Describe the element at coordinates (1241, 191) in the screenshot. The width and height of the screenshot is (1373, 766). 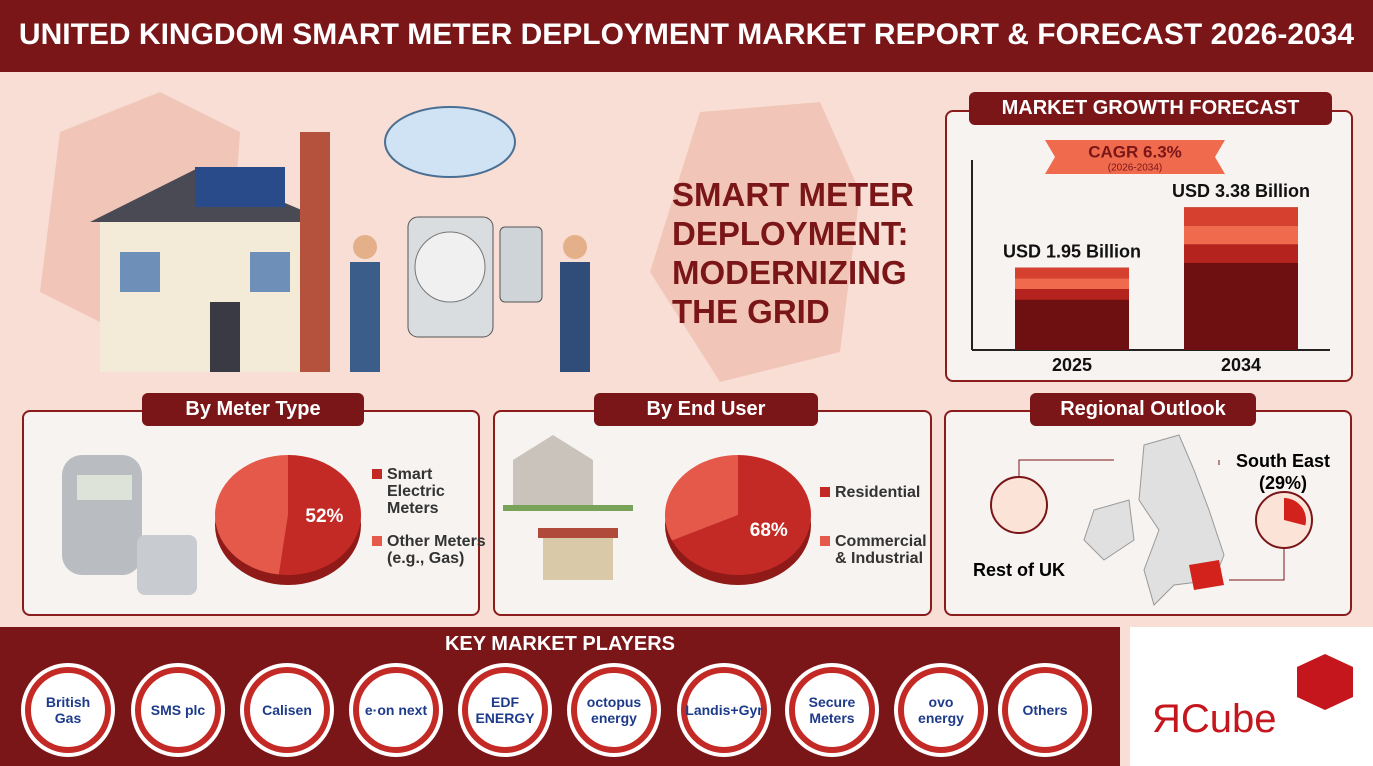
I see `value-label: USD 3.38 Billion` at that location.